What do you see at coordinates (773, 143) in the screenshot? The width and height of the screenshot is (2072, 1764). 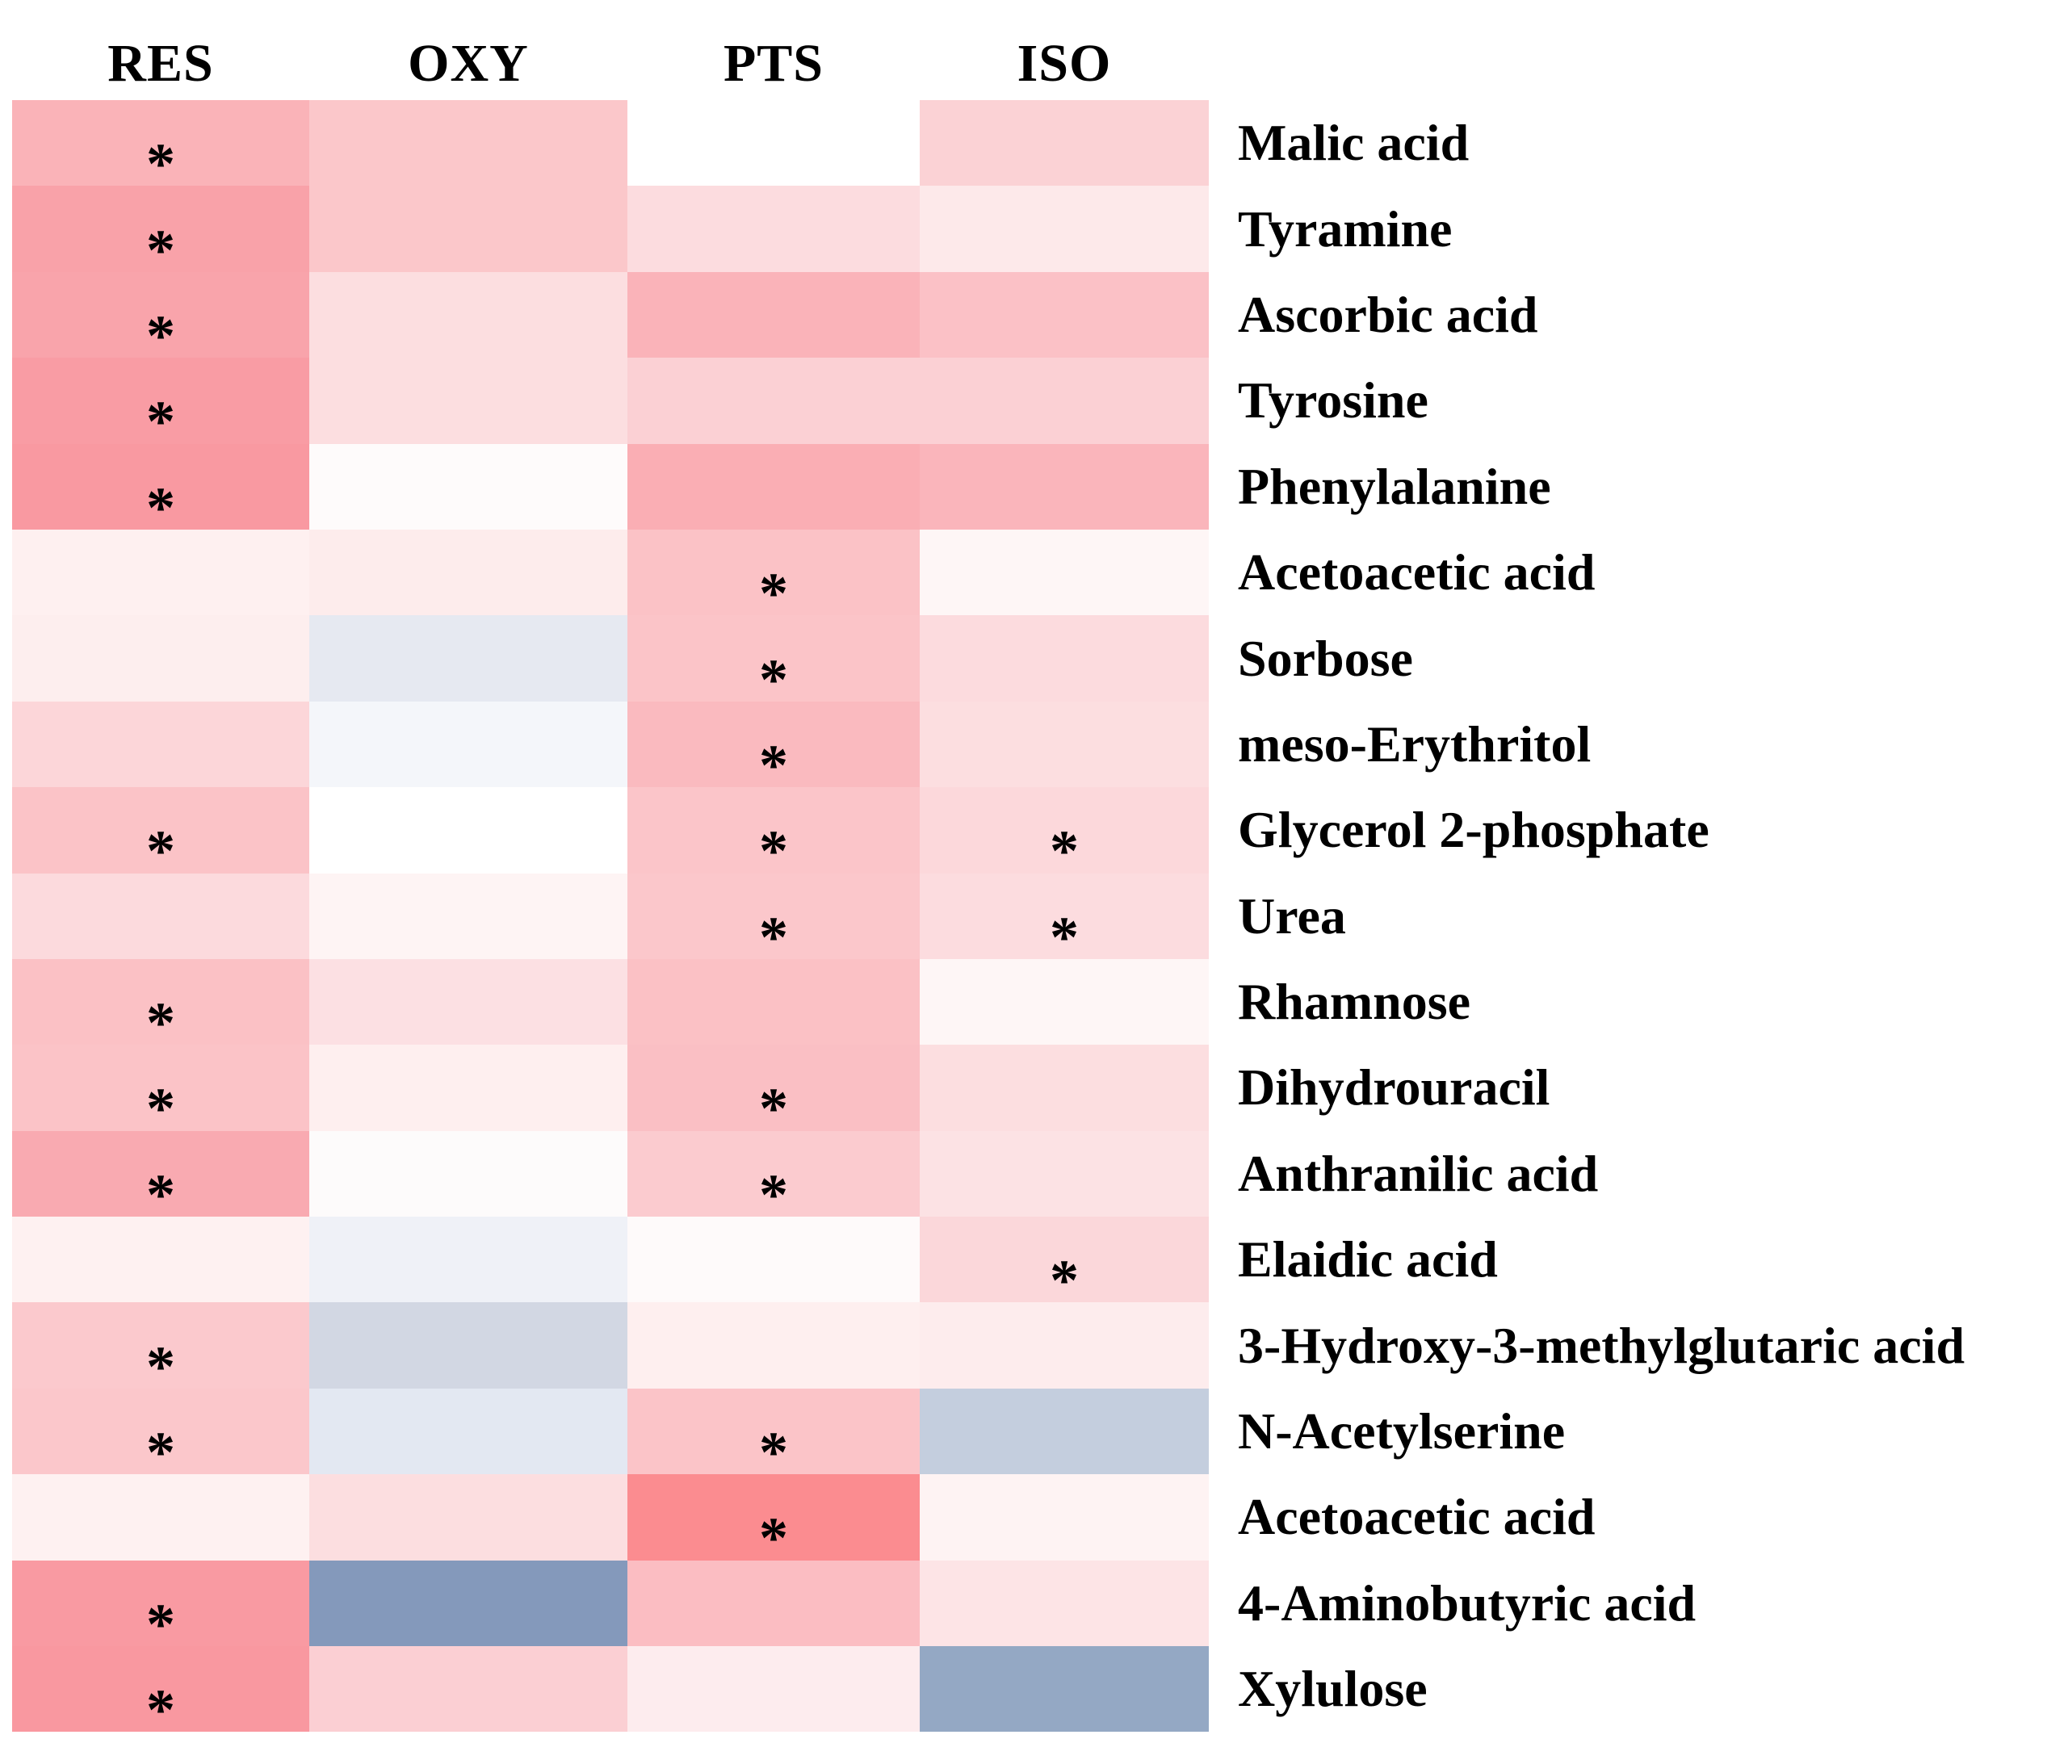 I see `cell-pts-row1` at bounding box center [773, 143].